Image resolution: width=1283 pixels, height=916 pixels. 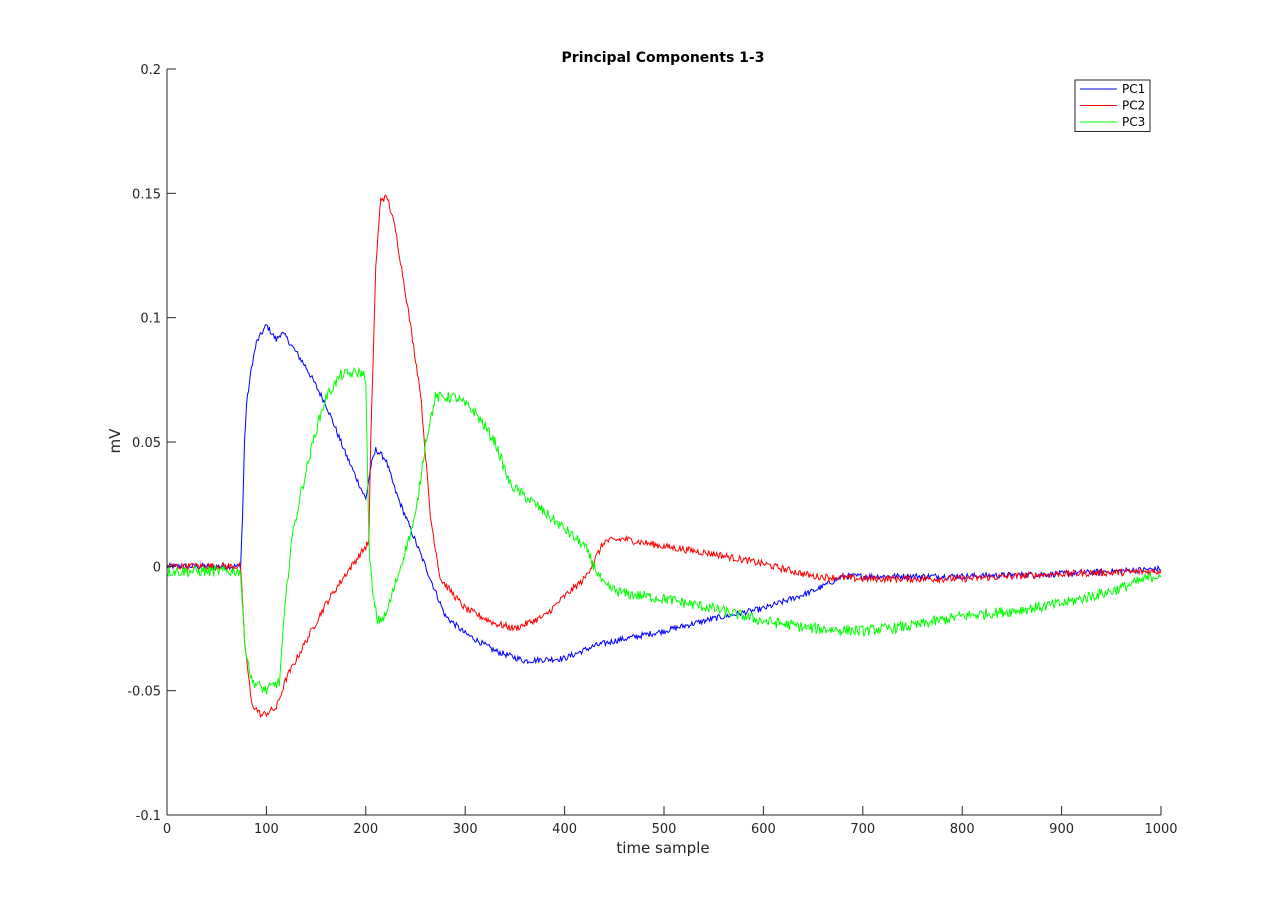 I want to click on y-tick-label: 0.15, so click(x=146, y=194).